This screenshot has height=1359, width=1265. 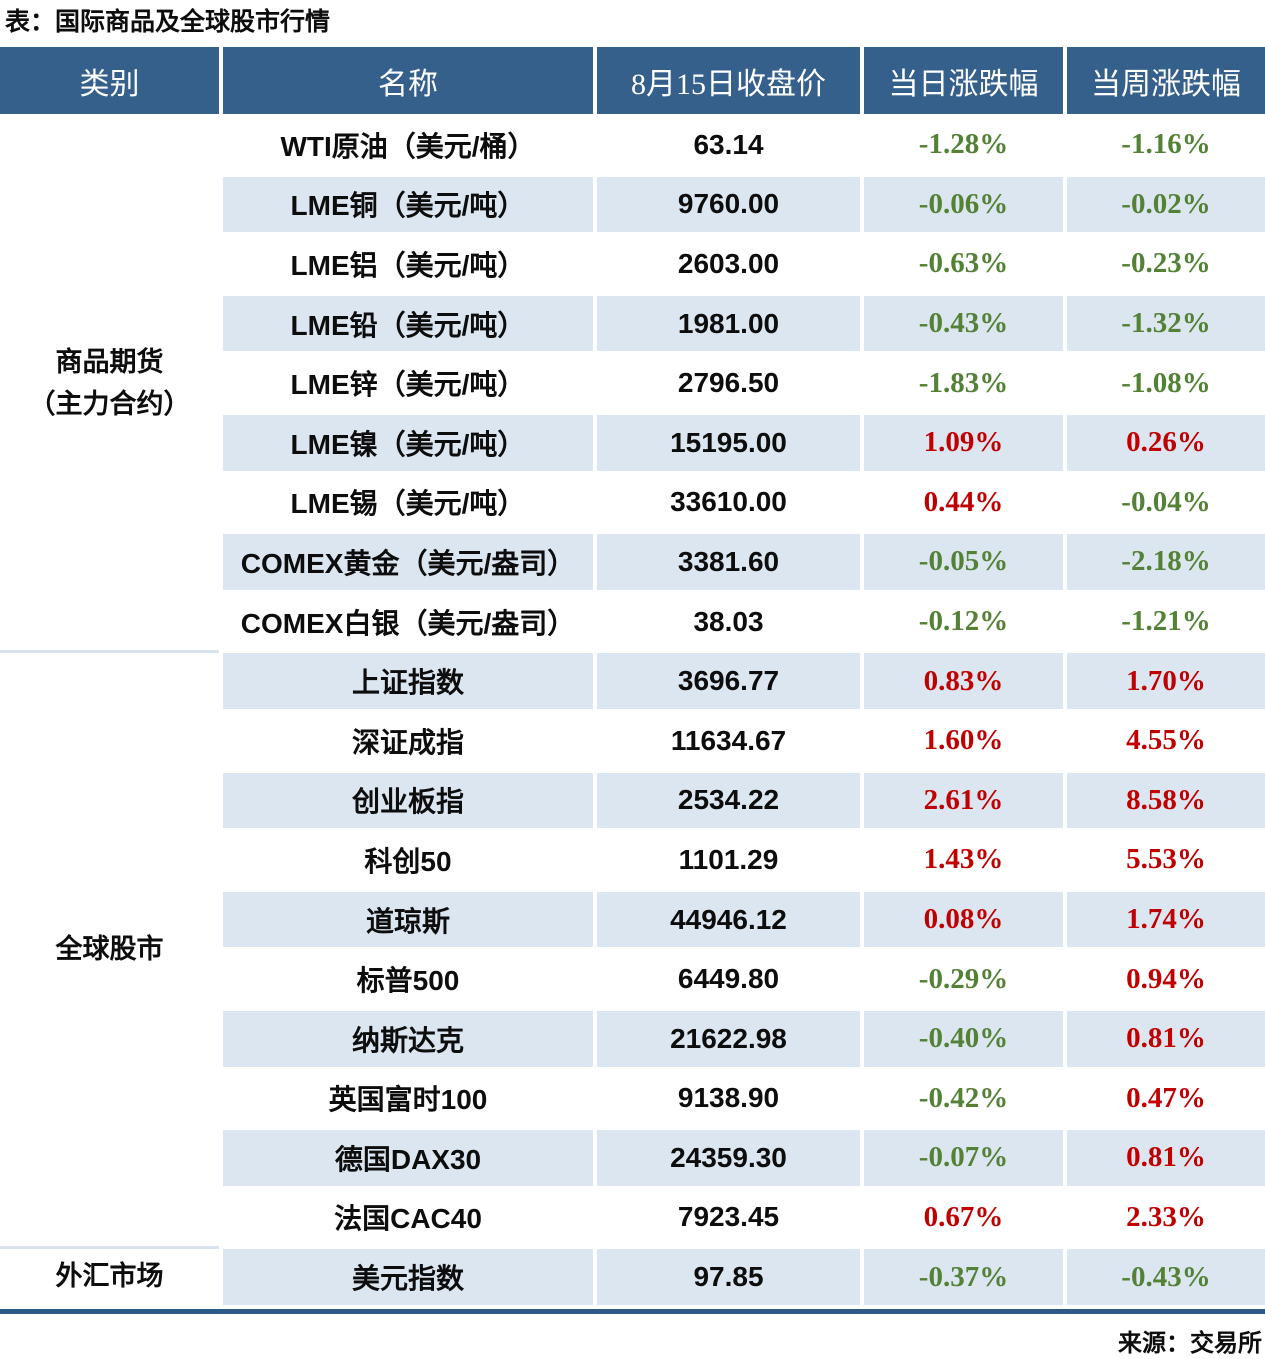 I want to click on name-cell: 德国DAX30, so click(x=406, y=1160).